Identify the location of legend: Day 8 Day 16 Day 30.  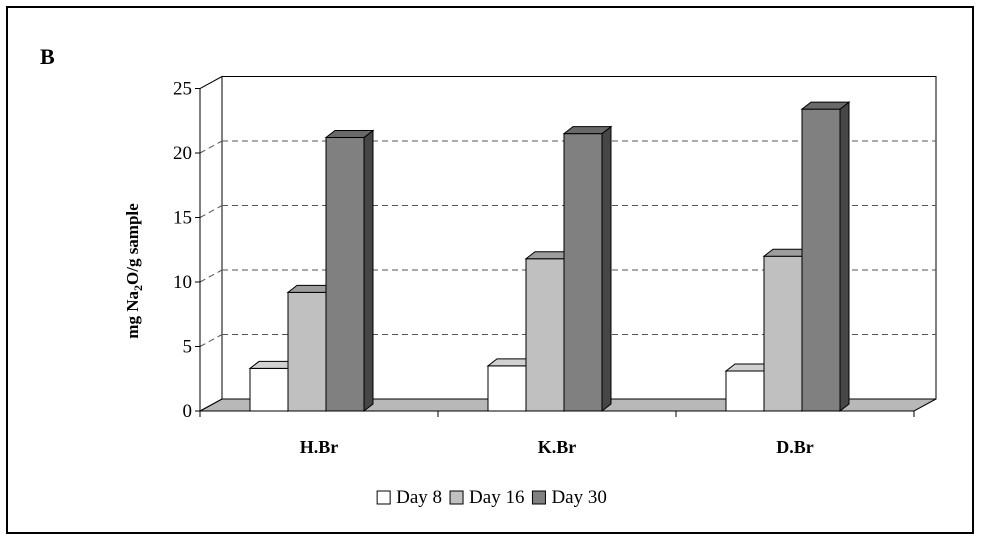
(491, 497).